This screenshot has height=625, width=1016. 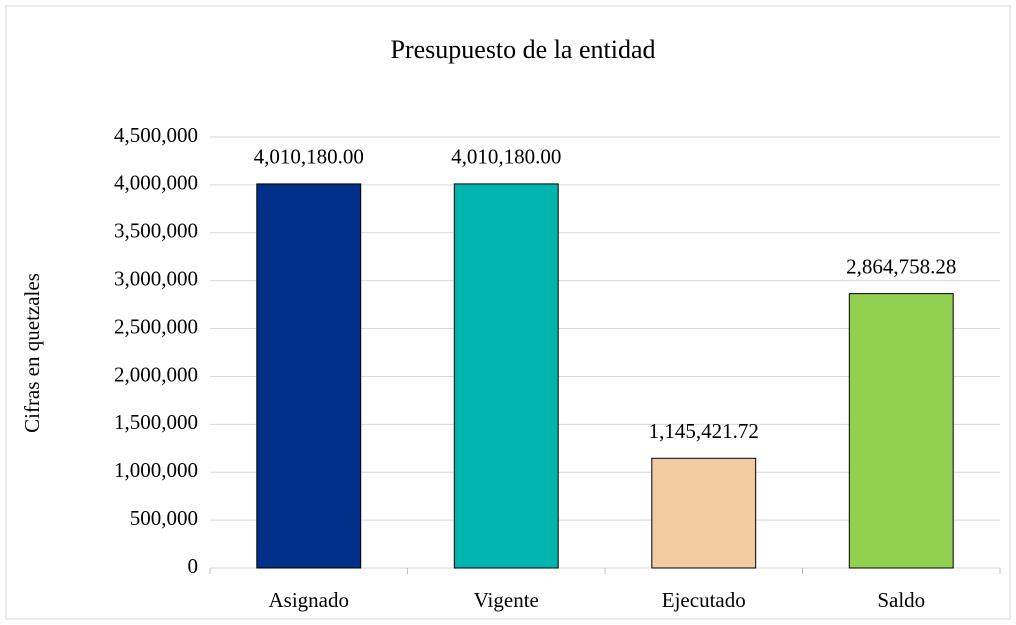 What do you see at coordinates (193, 566) in the screenshot?
I see `y-tick-label: 0` at bounding box center [193, 566].